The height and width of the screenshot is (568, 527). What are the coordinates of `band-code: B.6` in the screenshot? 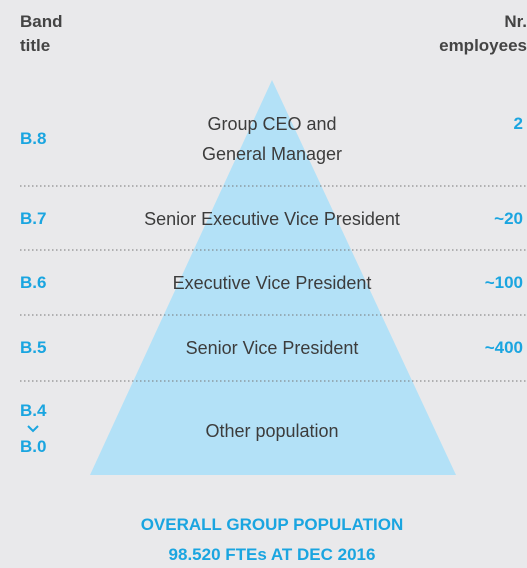 It's located at (33, 282).